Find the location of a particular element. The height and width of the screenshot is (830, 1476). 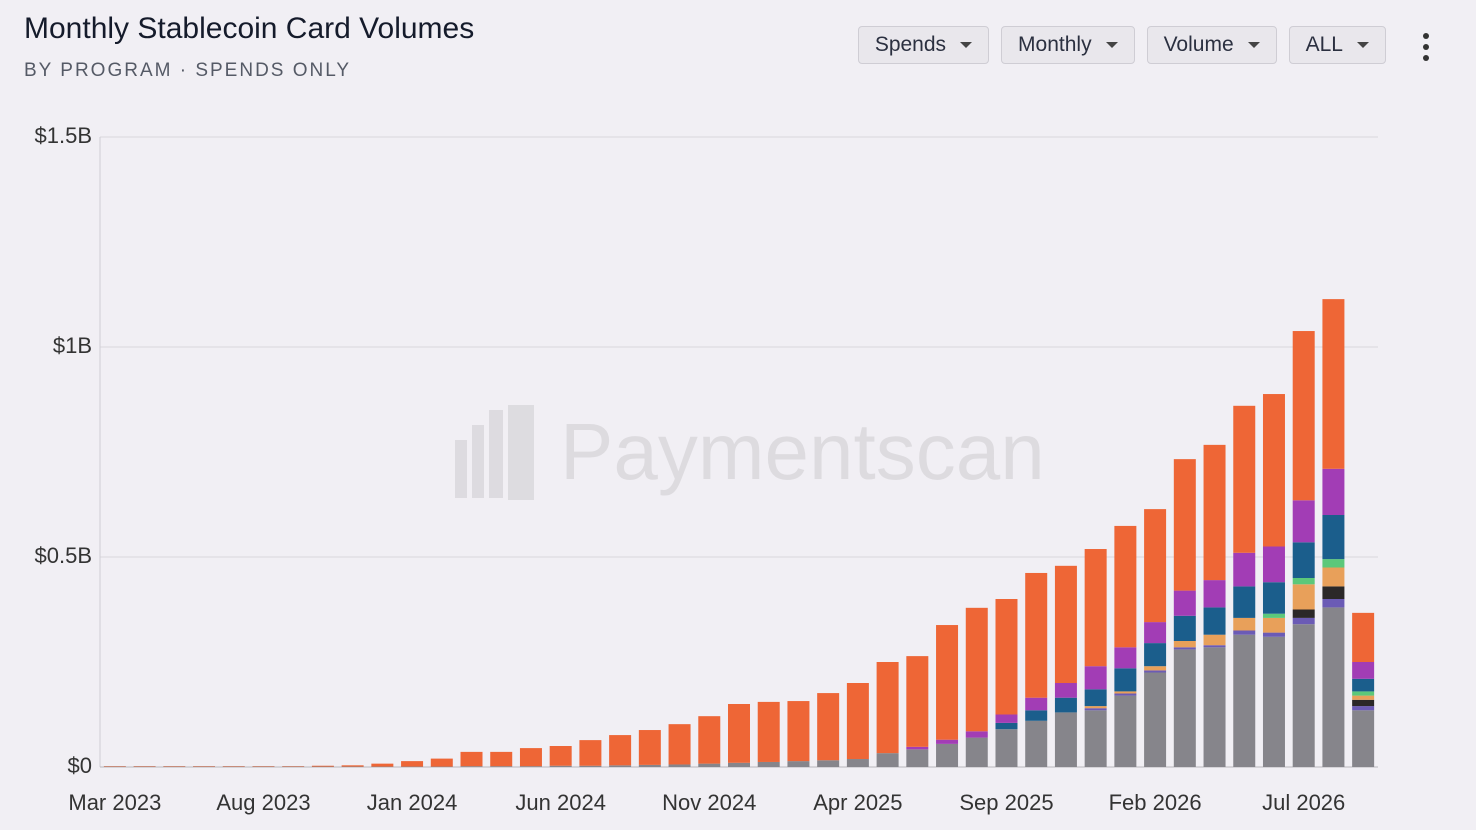

x-tick-label: Feb 2026 is located at coordinates (1155, 802).